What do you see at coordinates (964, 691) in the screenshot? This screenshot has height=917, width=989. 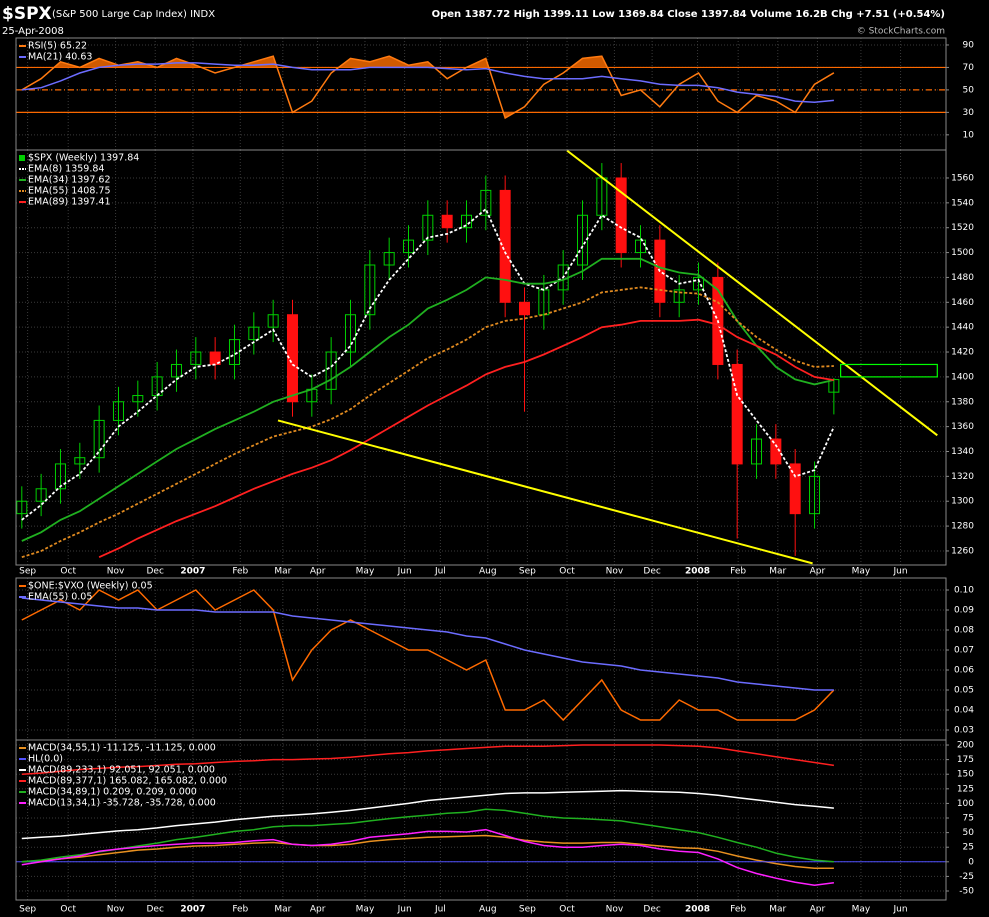 I see `y-tick-label: 0.05` at bounding box center [964, 691].